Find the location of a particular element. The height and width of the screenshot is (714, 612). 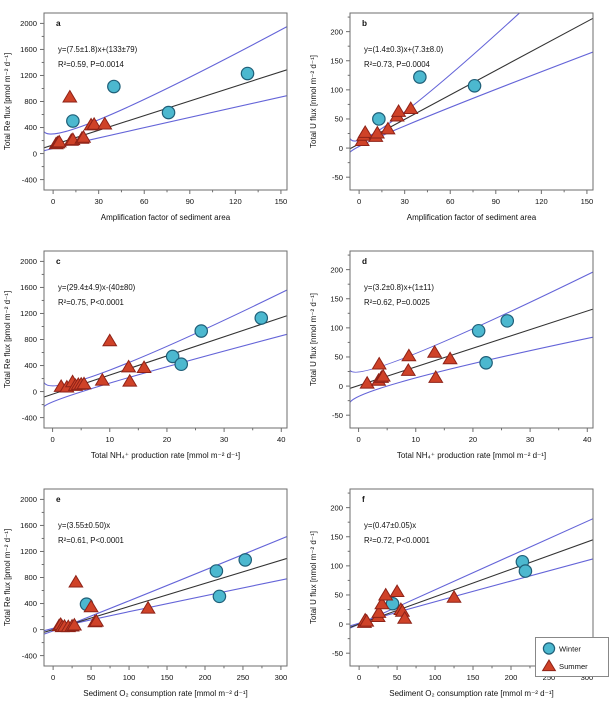

y-tick-label: 1200 is located at coordinates (28, 75).